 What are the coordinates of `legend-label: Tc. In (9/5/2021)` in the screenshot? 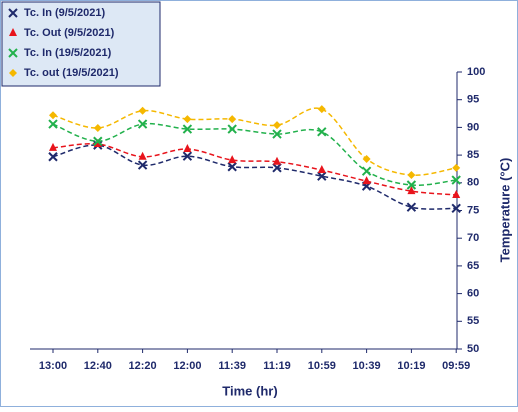 It's located at (64, 13).